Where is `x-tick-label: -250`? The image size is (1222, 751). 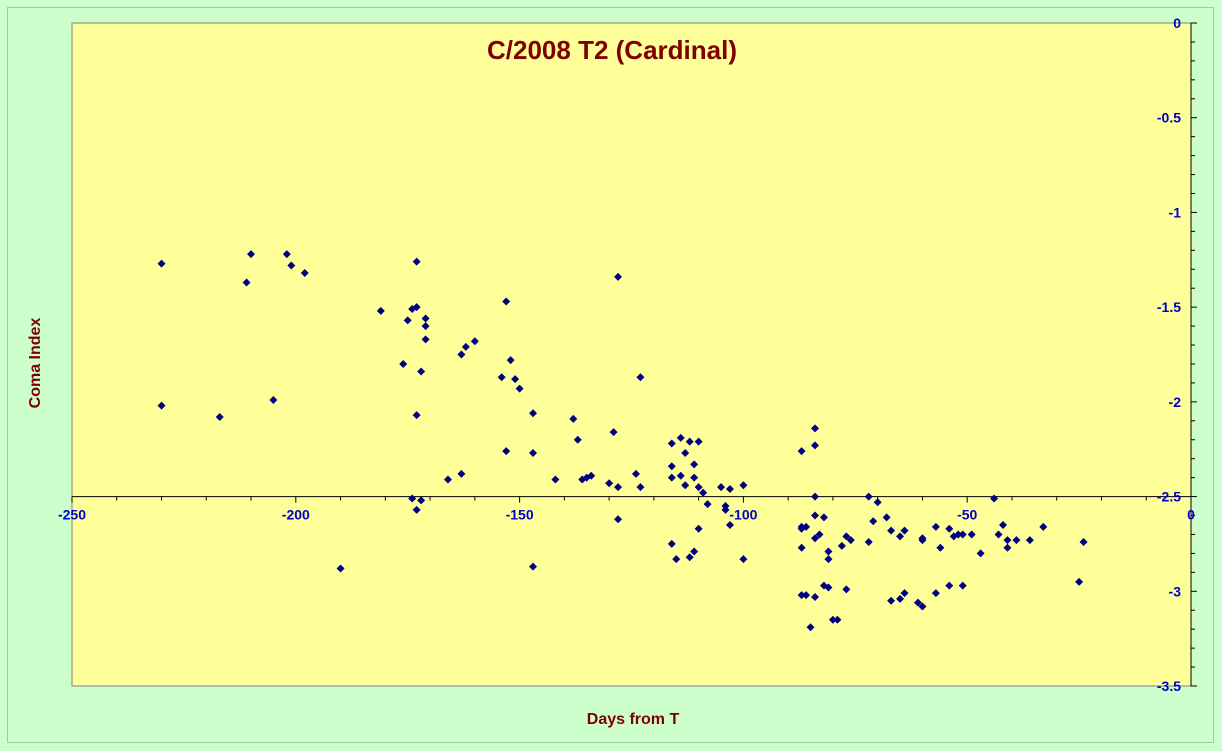 x-tick-label: -250 is located at coordinates (72, 515).